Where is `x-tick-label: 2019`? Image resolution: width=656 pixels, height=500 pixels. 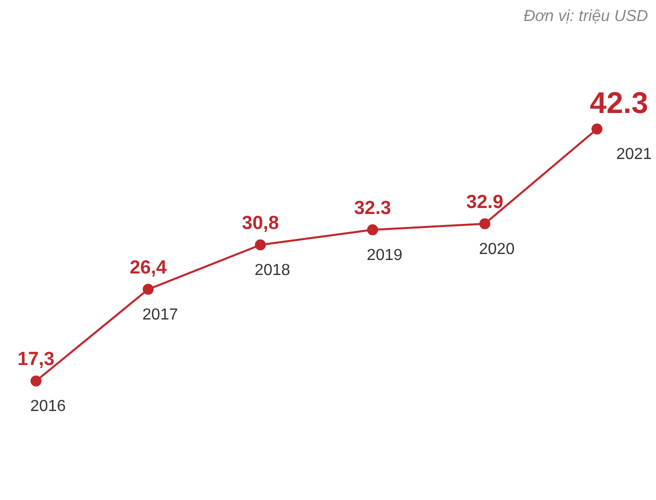
x-tick-label: 2019 is located at coordinates (384, 255).